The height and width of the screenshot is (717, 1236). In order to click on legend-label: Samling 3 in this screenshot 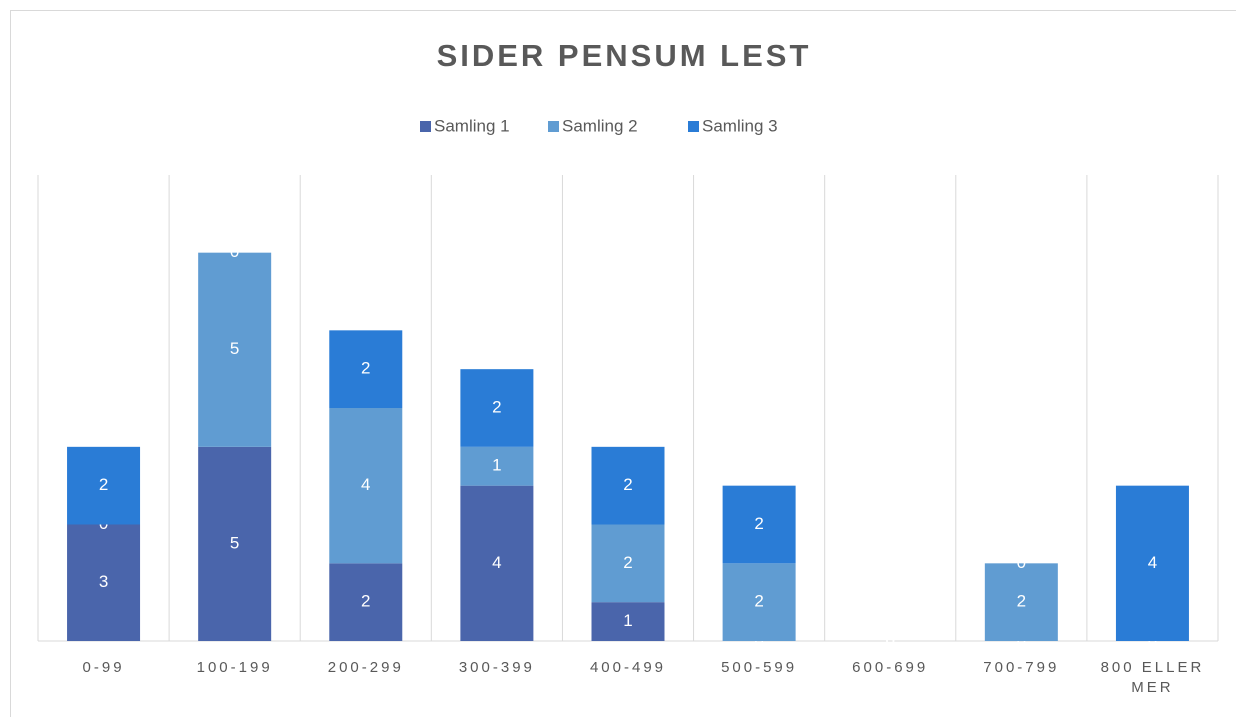, I will do `click(740, 125)`.